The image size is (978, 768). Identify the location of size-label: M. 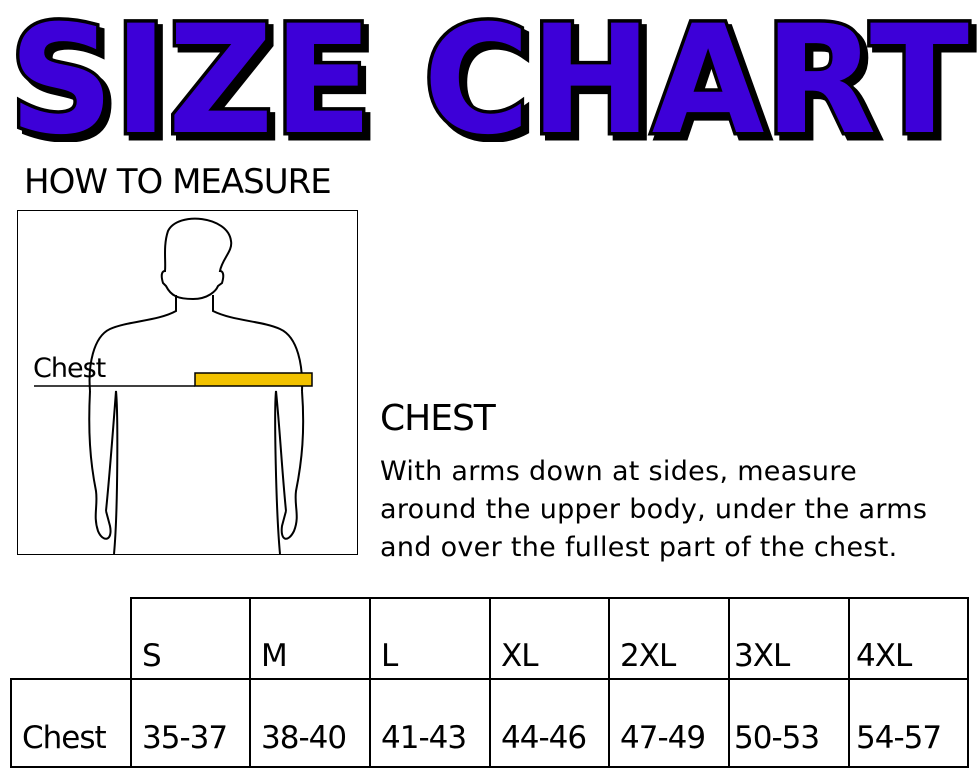
(274, 656).